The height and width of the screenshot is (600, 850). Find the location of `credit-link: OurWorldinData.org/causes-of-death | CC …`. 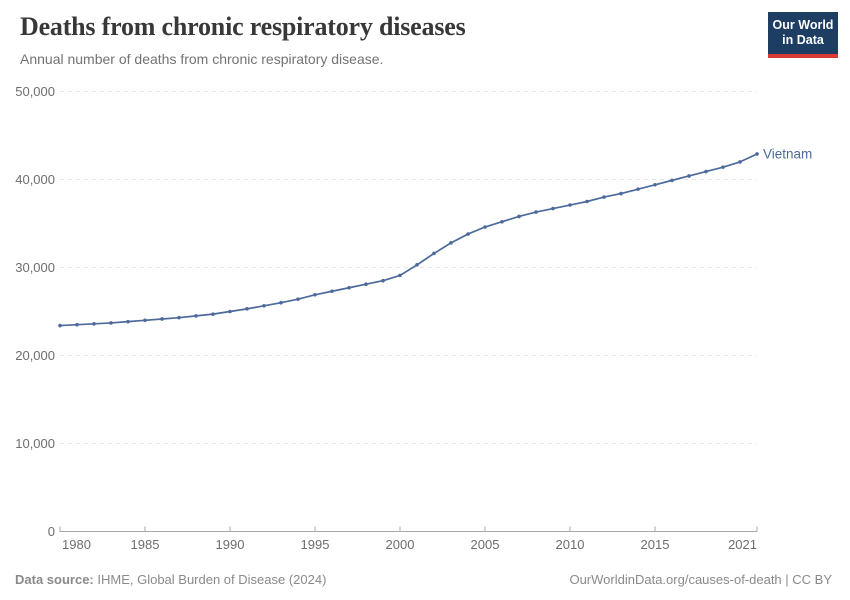

credit-link: OurWorldinData.org/causes-of-death | CC … is located at coordinates (700, 579).